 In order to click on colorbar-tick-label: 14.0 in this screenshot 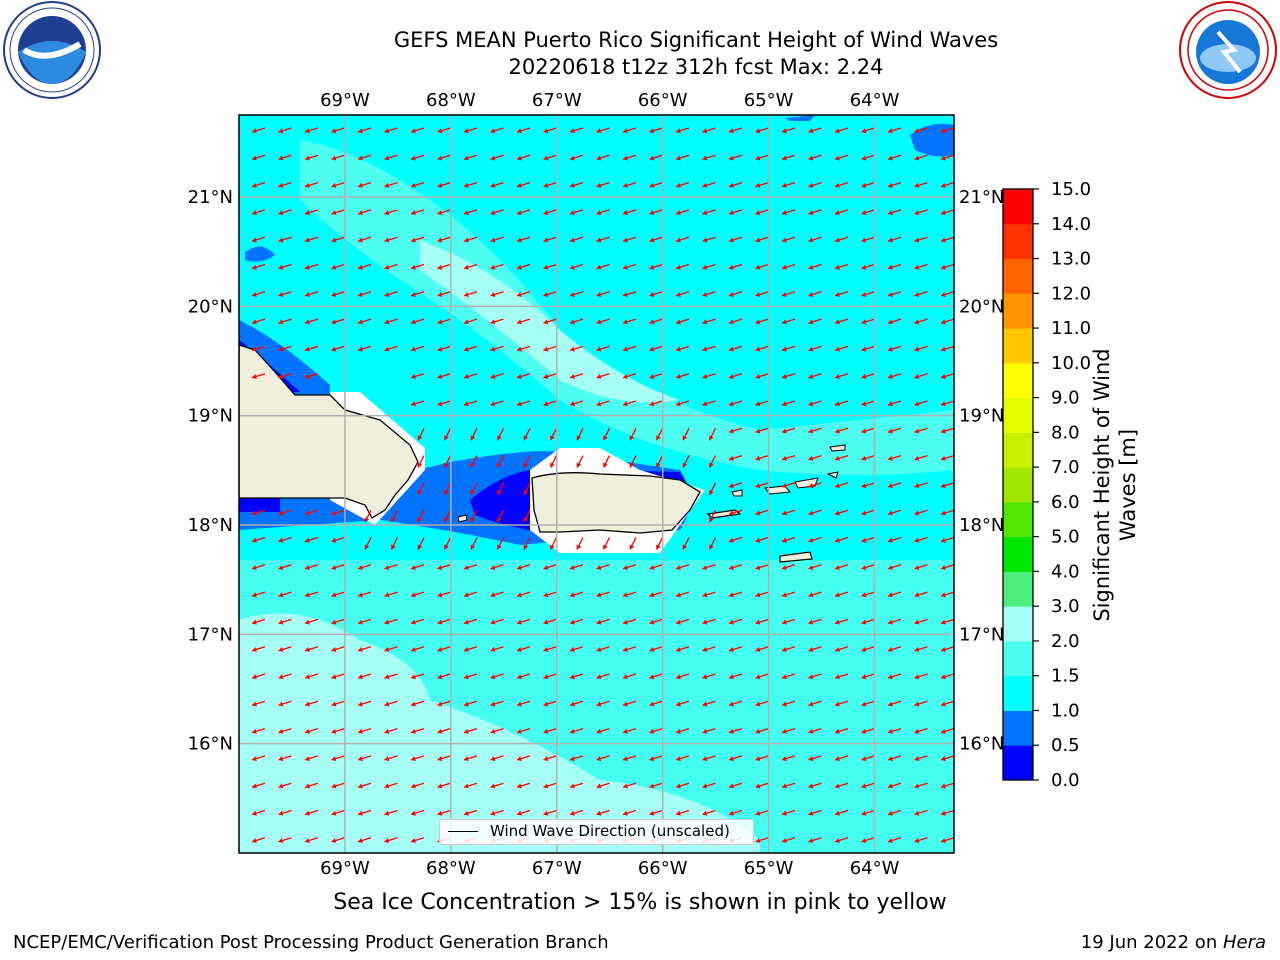, I will do `click(1071, 224)`.